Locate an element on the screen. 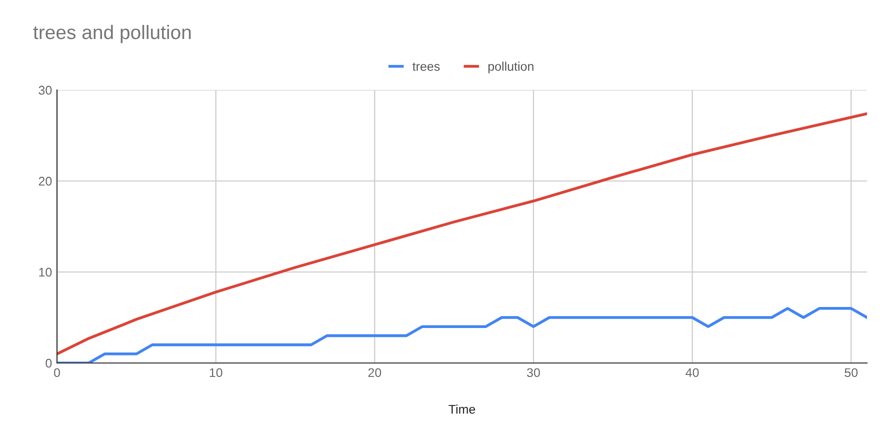 This screenshot has width=881, height=434. x-axis-title: Time is located at coordinates (462, 409).